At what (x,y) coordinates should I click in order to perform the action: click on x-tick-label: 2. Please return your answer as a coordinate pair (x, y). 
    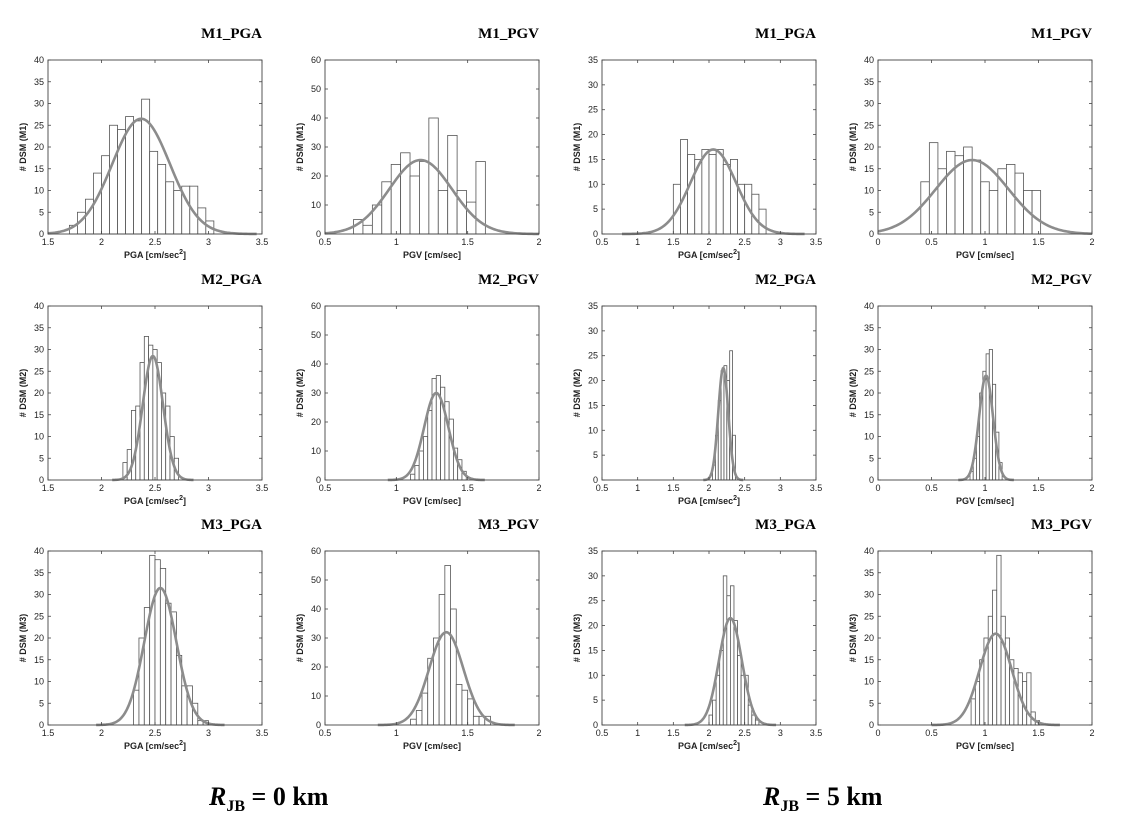
    Looking at the image, I should click on (101, 733).